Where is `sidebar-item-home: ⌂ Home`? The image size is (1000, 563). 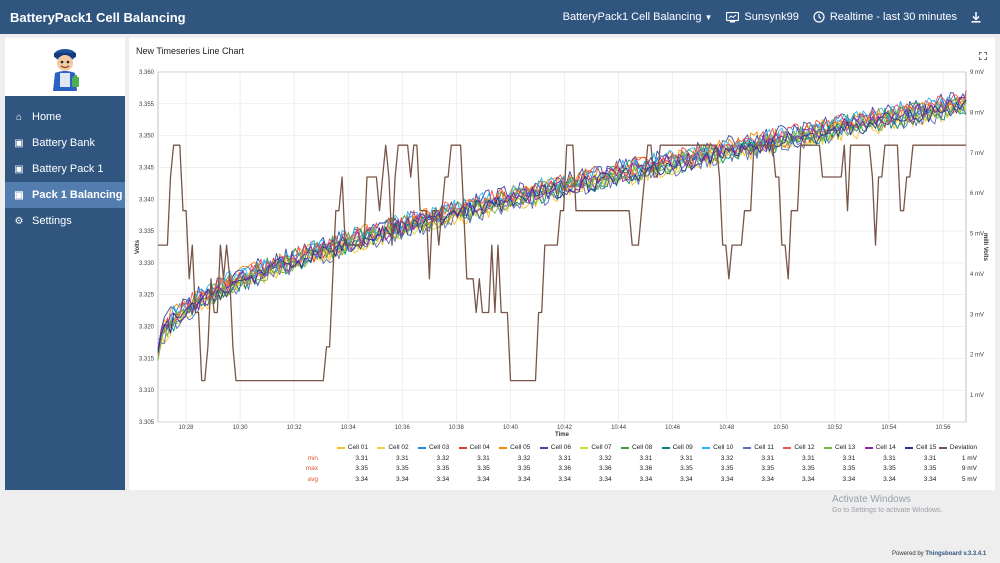 sidebar-item-home: ⌂ Home is located at coordinates (65, 117).